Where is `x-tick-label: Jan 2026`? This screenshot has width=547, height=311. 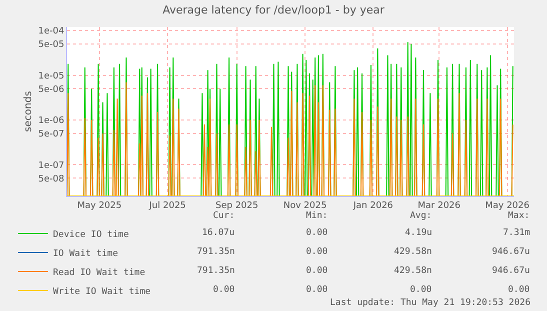
x-tick-label: Jan 2026 is located at coordinates (373, 205).